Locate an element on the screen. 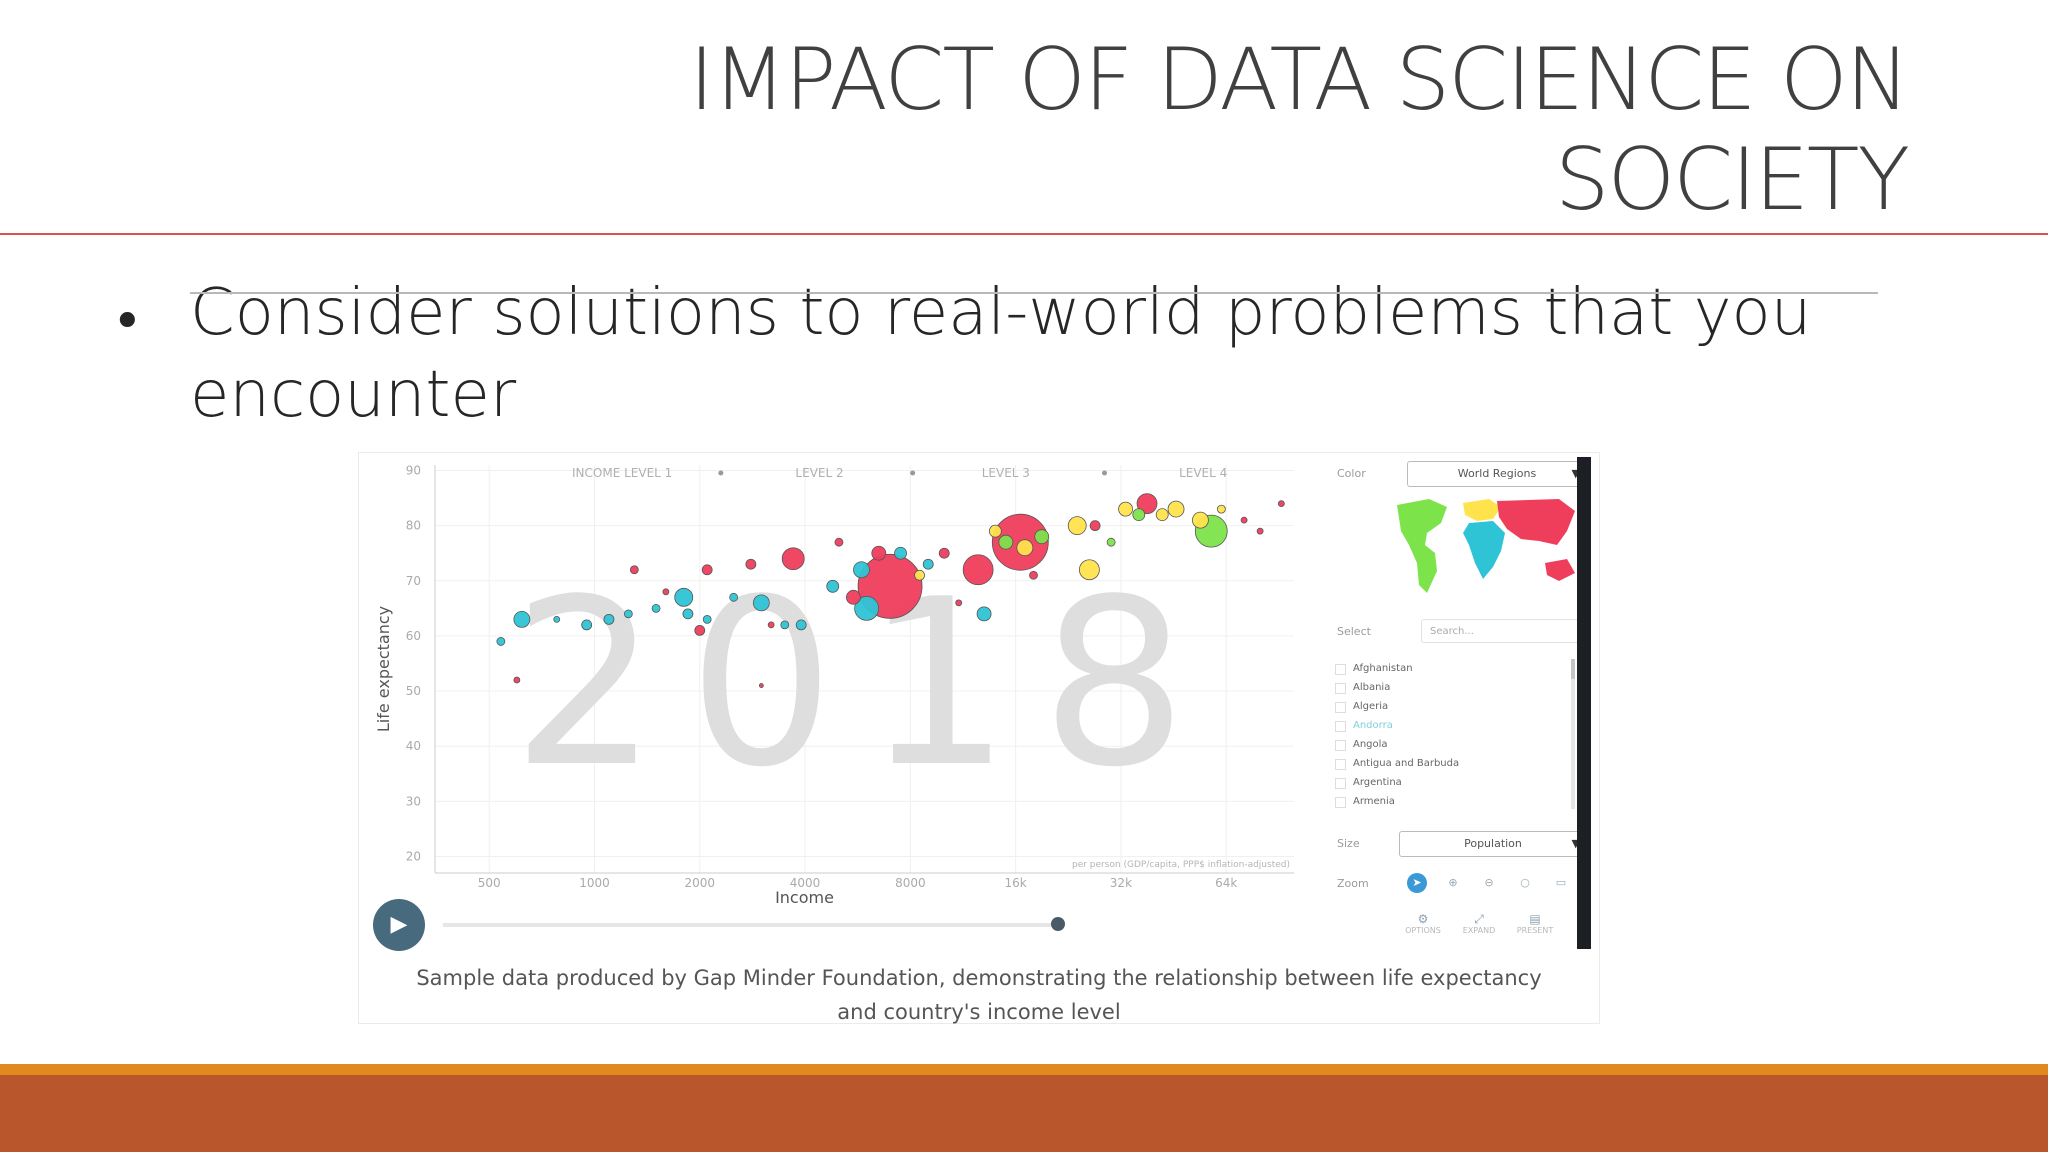 The height and width of the screenshot is (1152, 2048). x-tick-label: 8000 is located at coordinates (910, 883).